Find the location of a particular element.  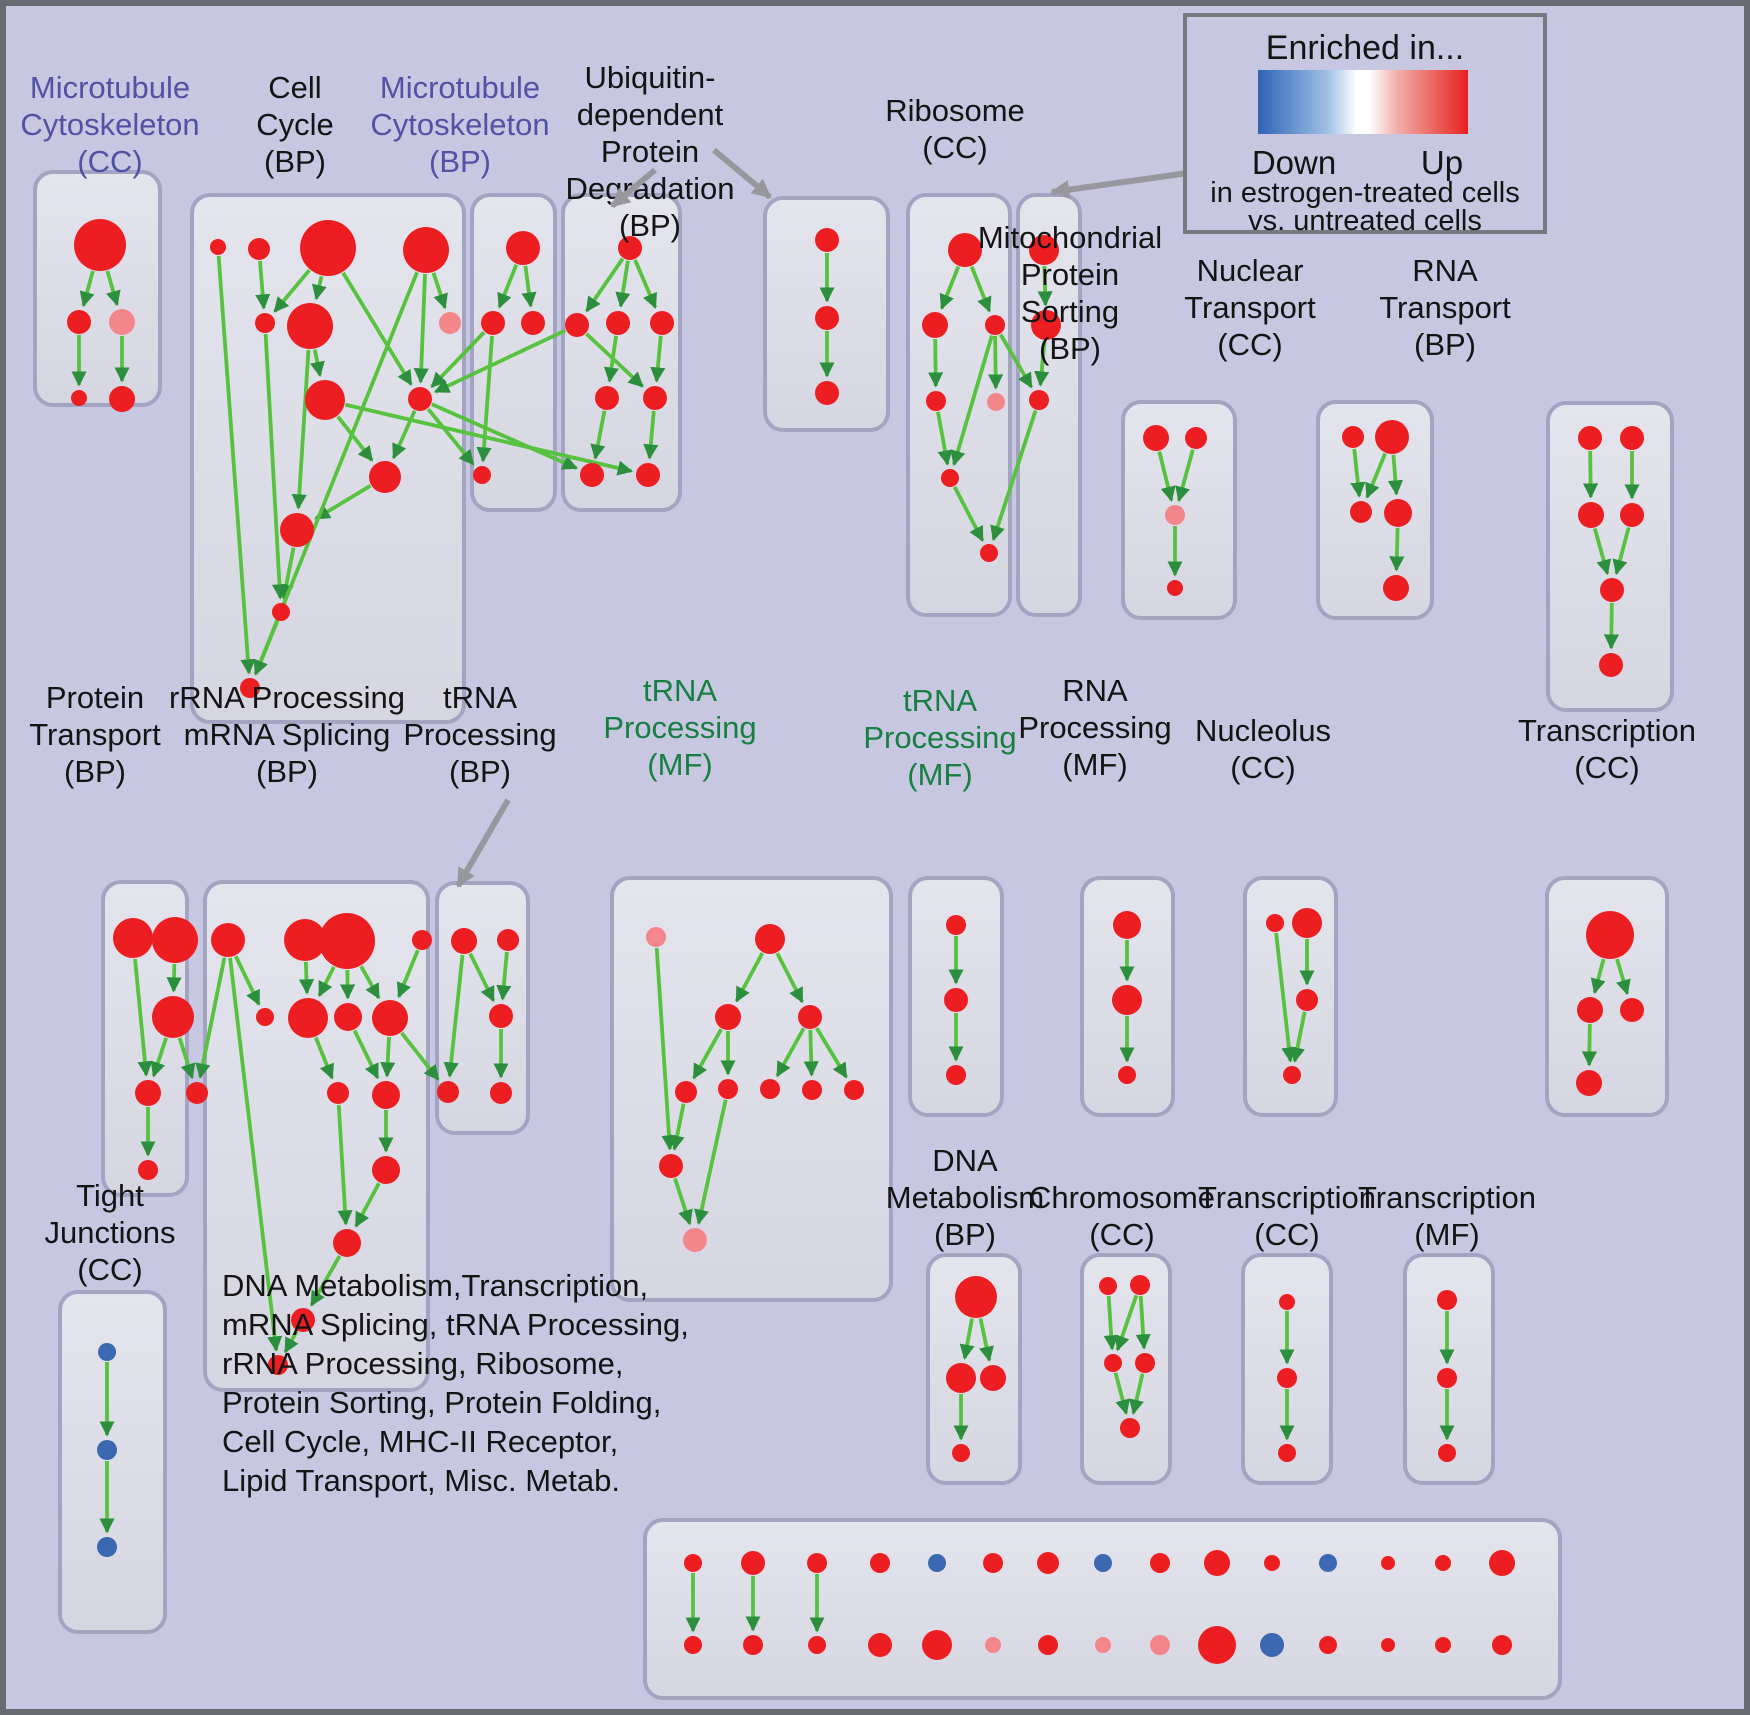

cluster-box-rna-transport is located at coordinates (1610, 556).